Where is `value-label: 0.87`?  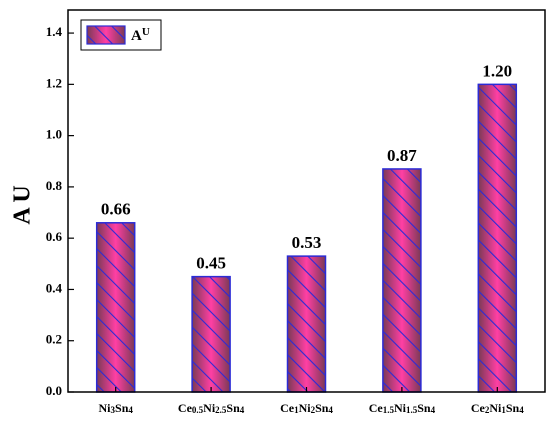
value-label: 0.87 is located at coordinates (402, 155).